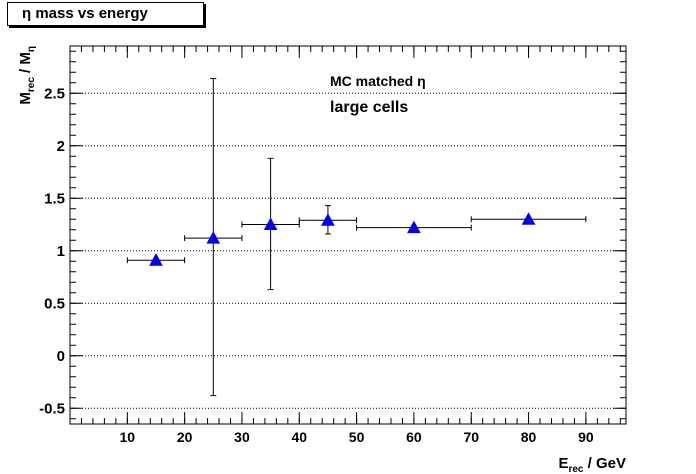 This screenshot has height=474, width=696. What do you see at coordinates (357, 437) in the screenshot?
I see `x-tick-label: 50` at bounding box center [357, 437].